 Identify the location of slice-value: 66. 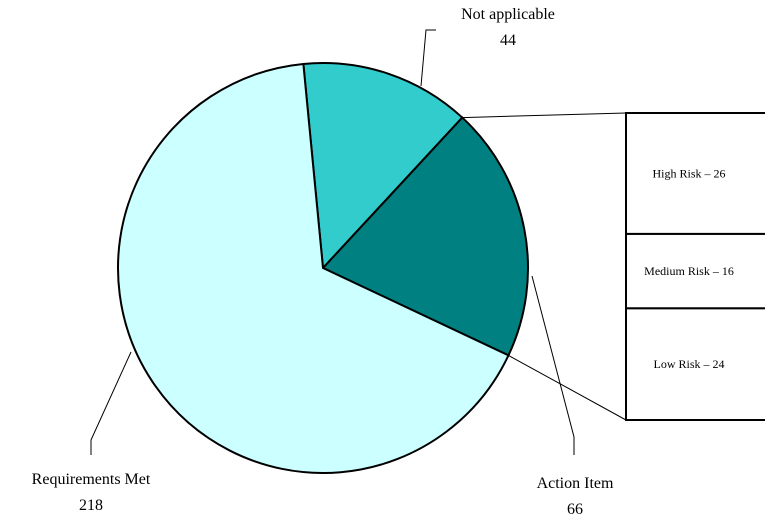
(575, 509).